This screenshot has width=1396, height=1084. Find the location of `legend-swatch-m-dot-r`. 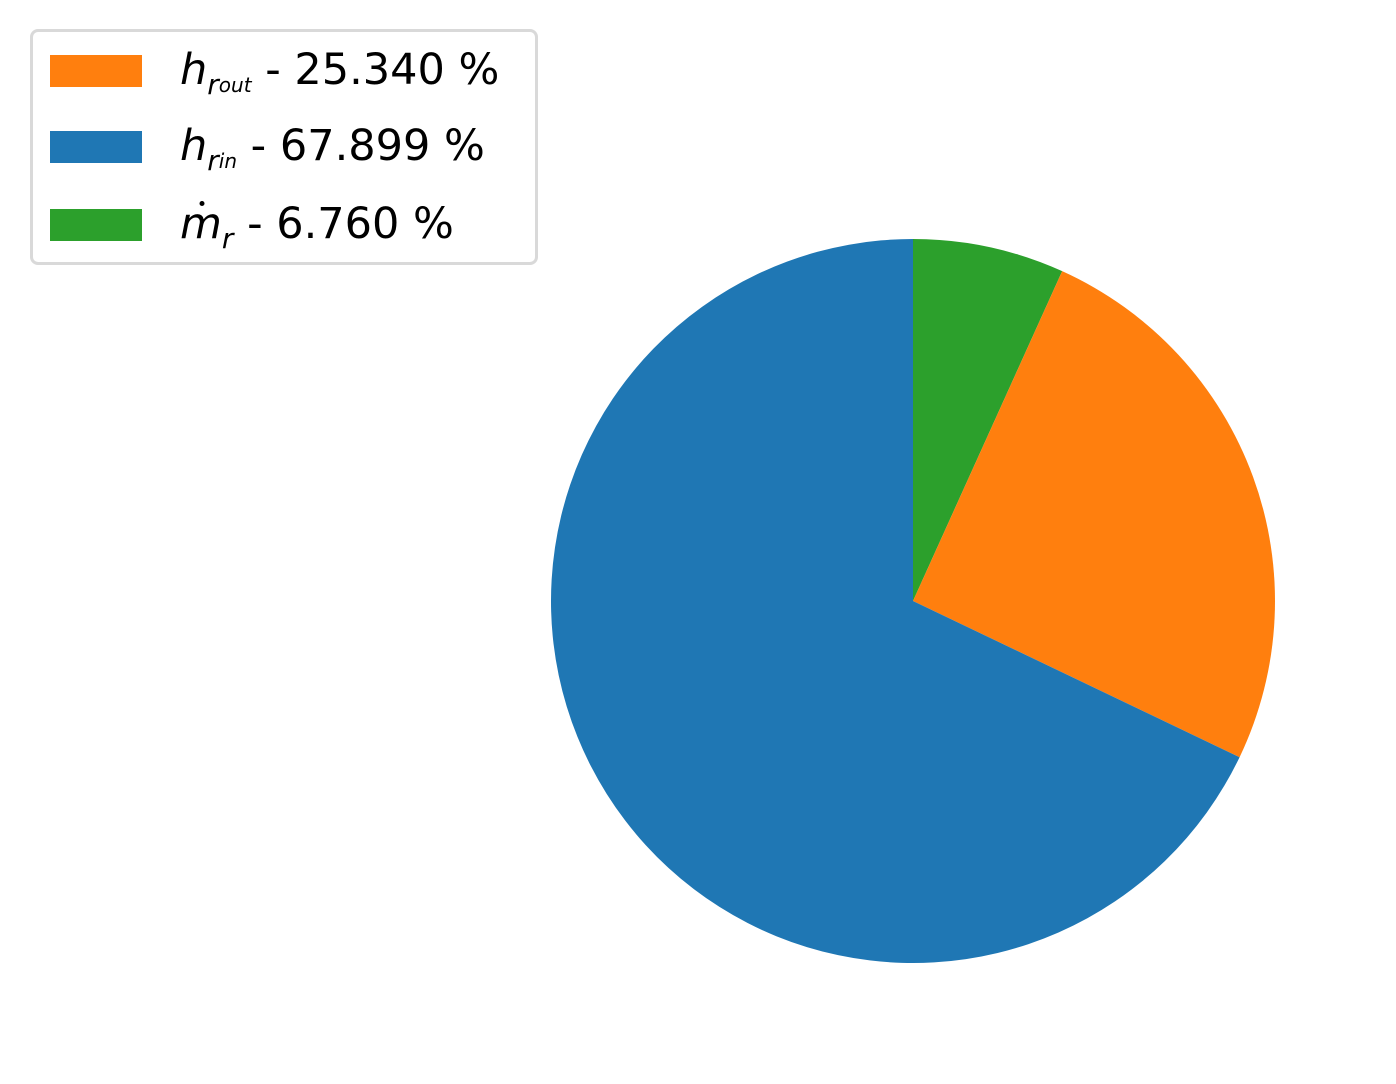

legend-swatch-m-dot-r is located at coordinates (96, 225).